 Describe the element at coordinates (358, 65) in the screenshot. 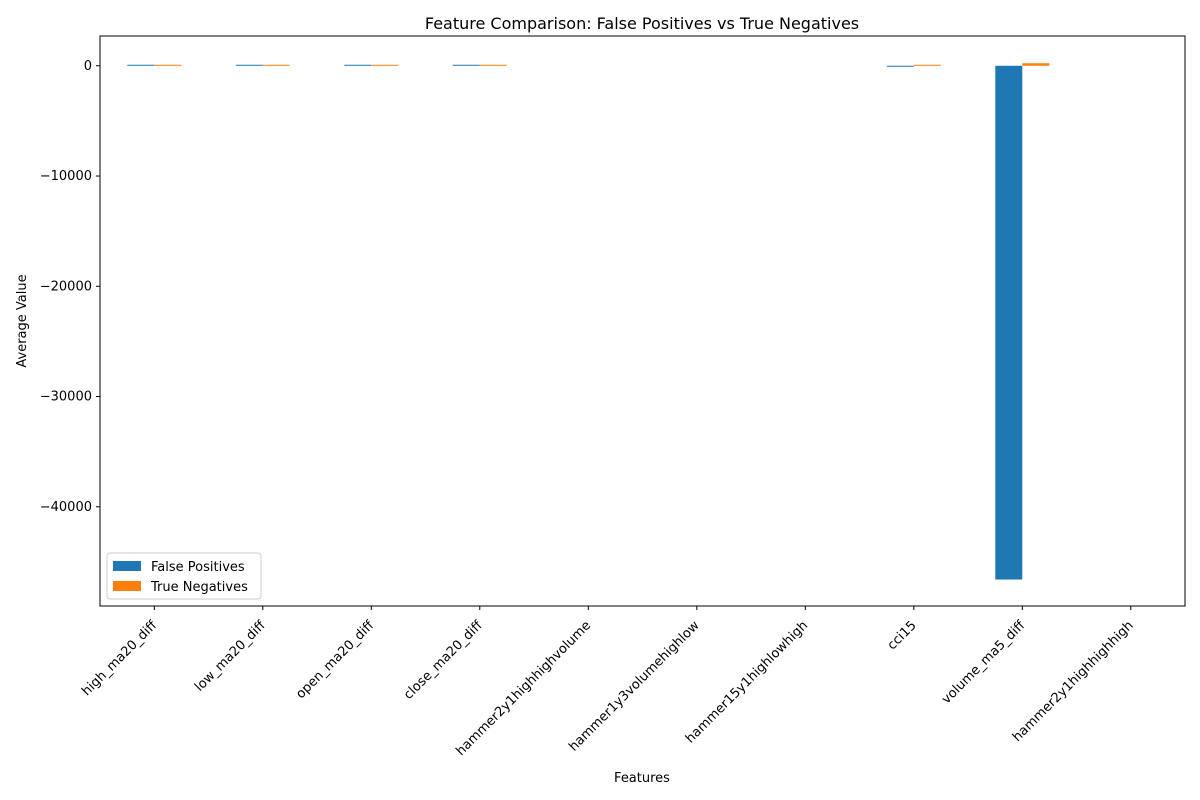

I see `bar-false-positives-open-ma20-diff` at that location.